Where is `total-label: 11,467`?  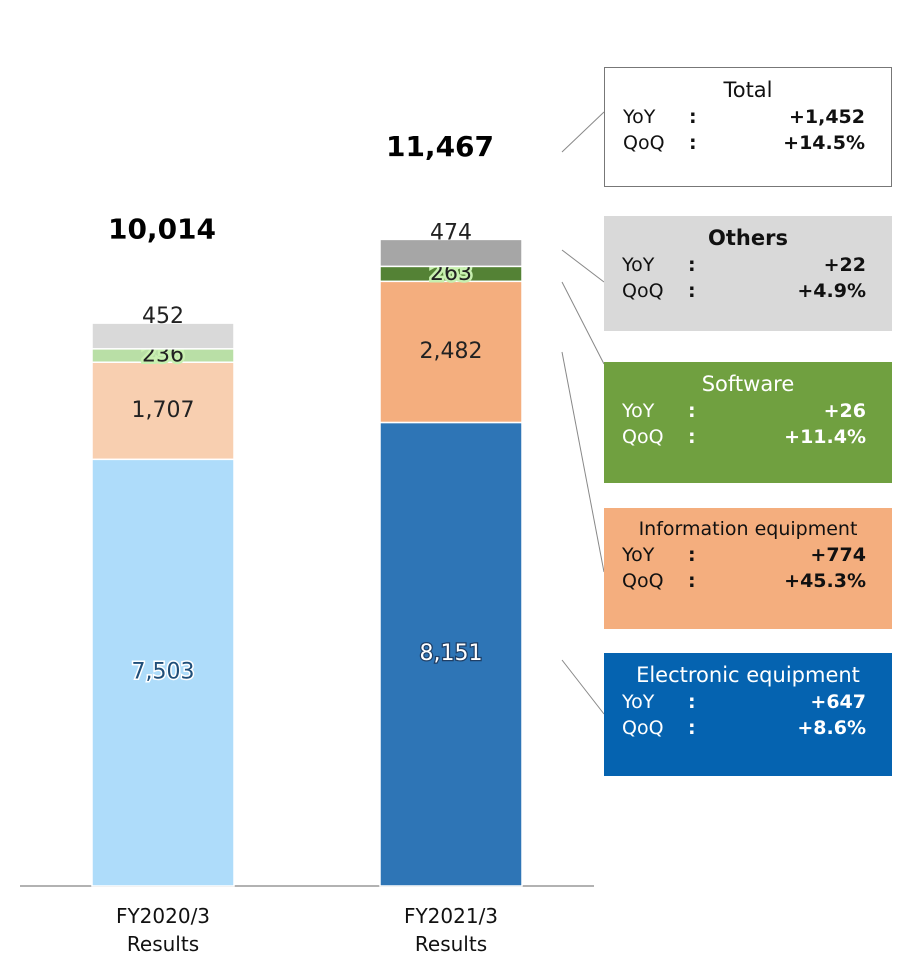
total-label: 11,467 is located at coordinates (440, 146).